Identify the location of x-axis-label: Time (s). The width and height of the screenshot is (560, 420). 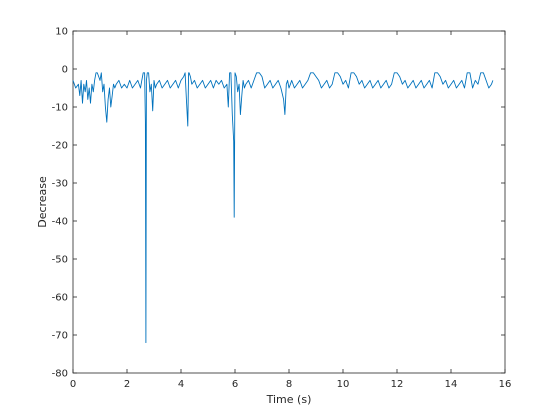
(289, 399).